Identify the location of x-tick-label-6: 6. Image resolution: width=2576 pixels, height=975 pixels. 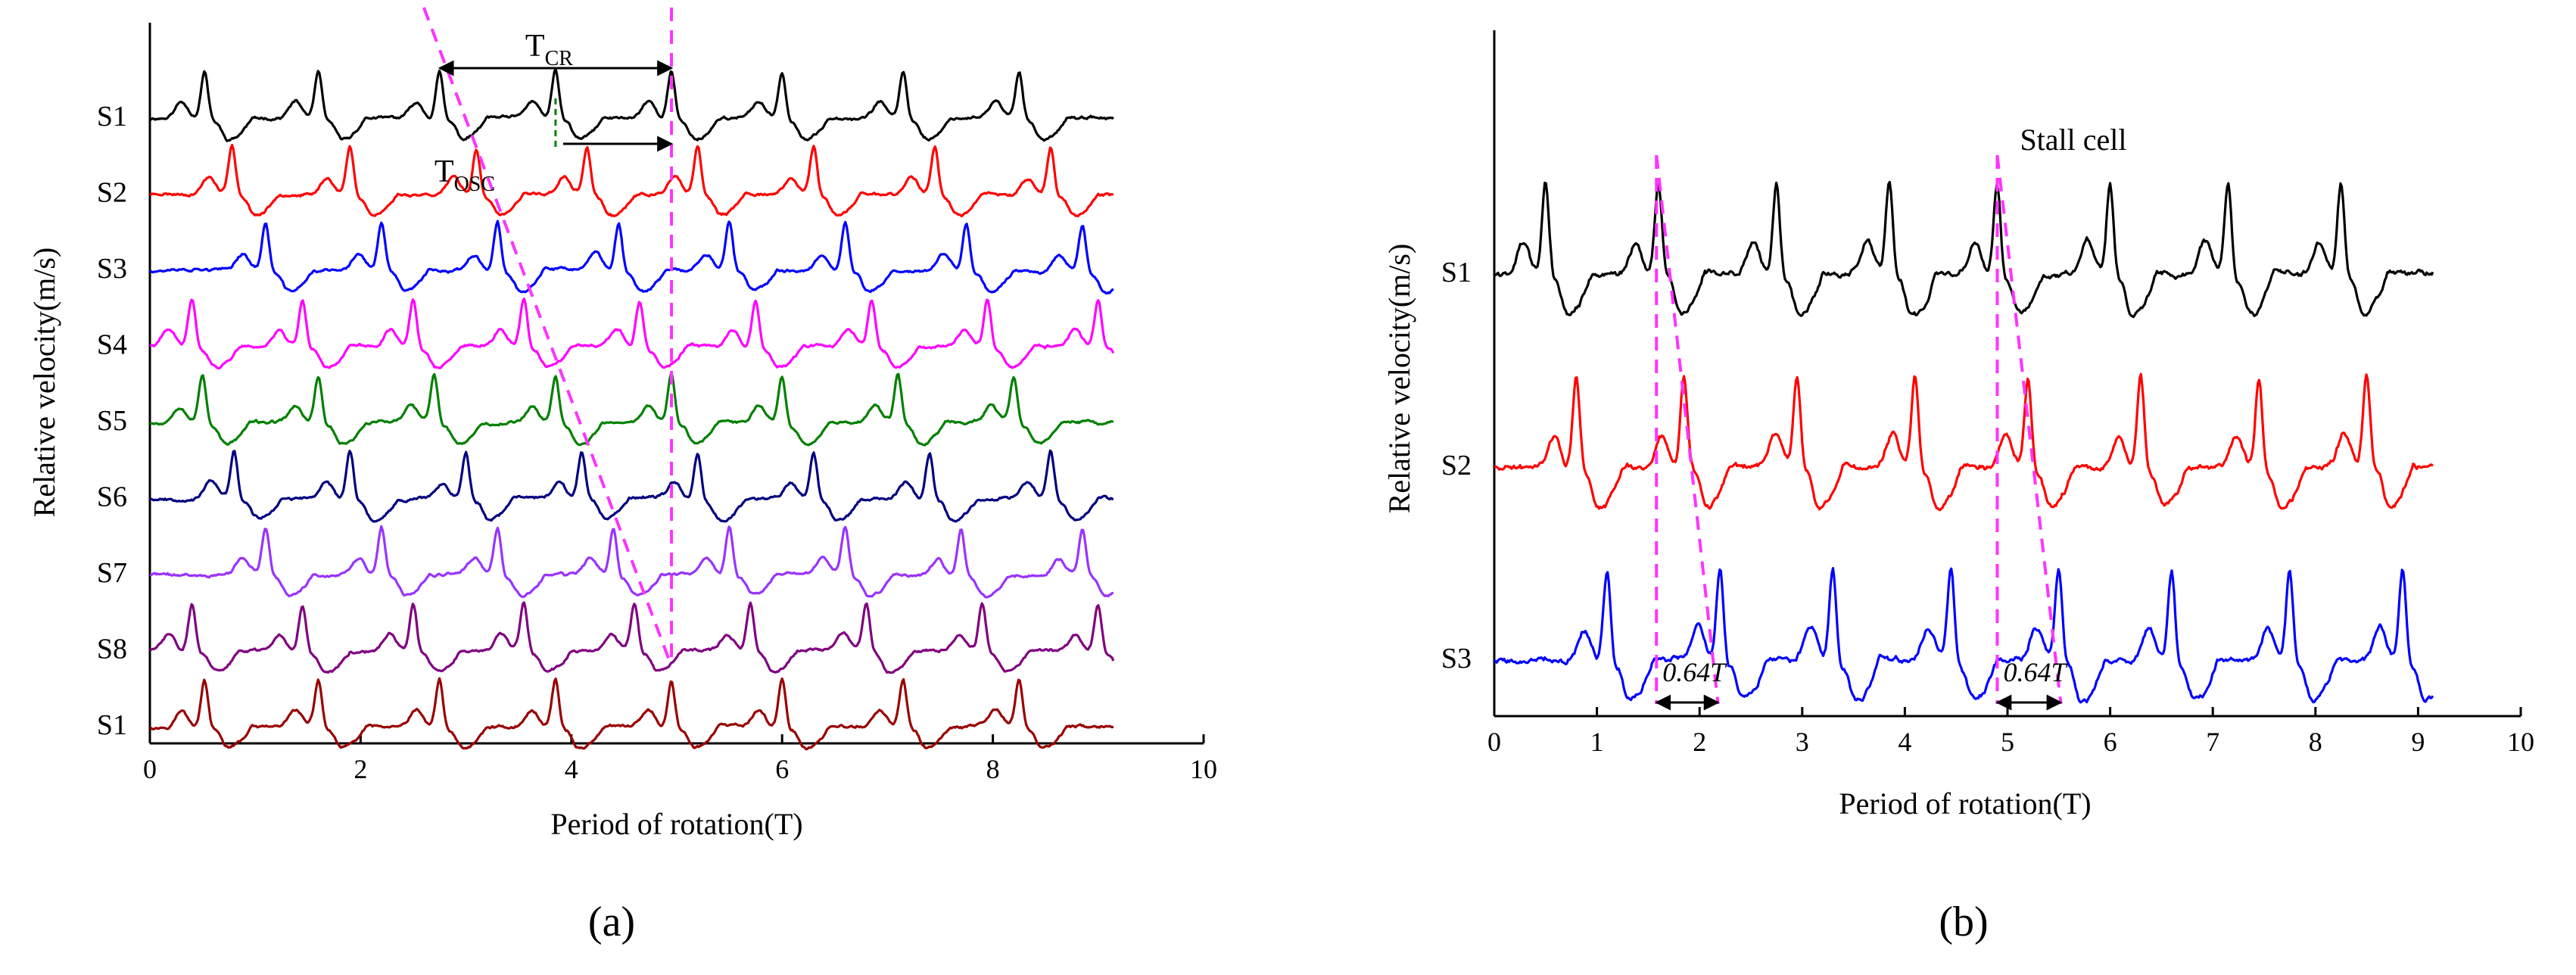
(2110, 742).